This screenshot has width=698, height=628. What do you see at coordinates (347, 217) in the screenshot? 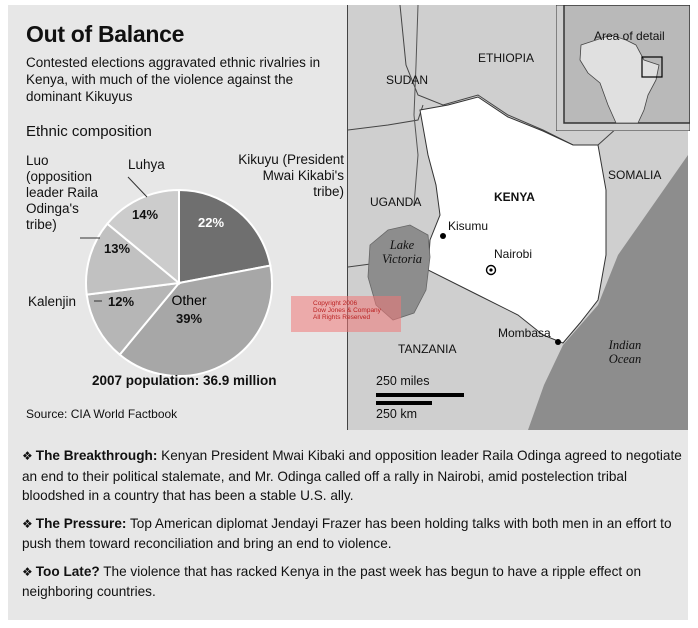
I see `column-divider` at bounding box center [347, 217].